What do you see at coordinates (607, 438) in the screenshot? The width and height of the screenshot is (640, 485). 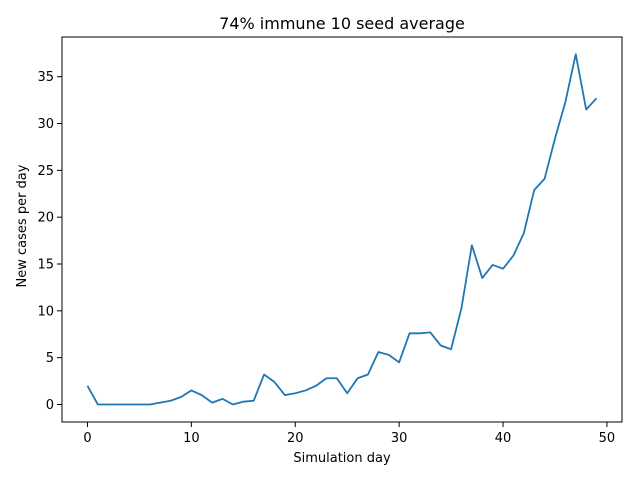 I see `x-tick-label: 50` at bounding box center [607, 438].